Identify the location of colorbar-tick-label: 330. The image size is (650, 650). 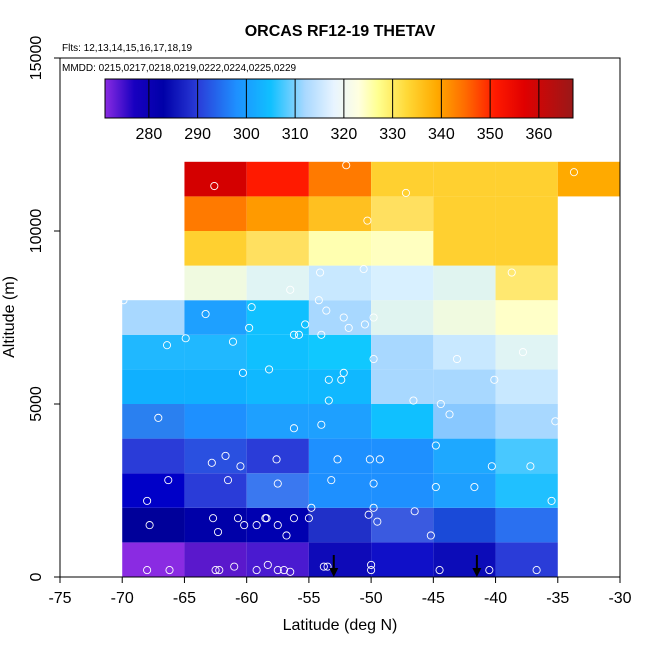
(392, 134).